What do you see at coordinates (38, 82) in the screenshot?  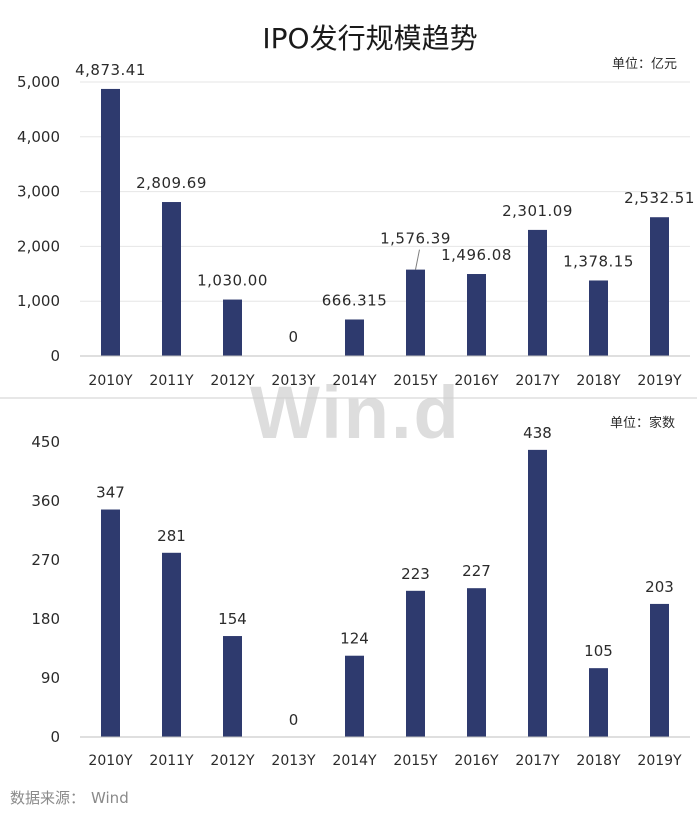 I see `y-tick-label: 5,000` at bounding box center [38, 82].